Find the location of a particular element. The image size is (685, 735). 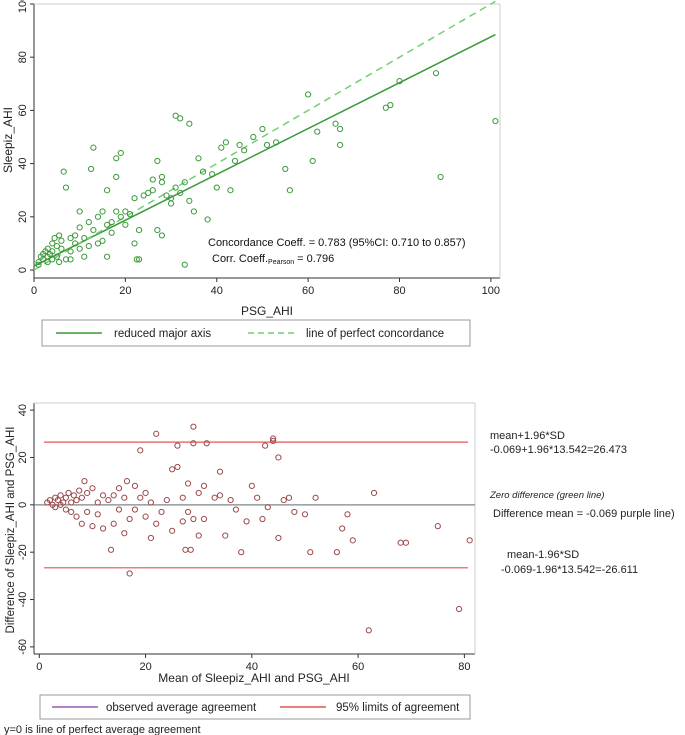

x-tick-label: 60 is located at coordinates (308, 291).